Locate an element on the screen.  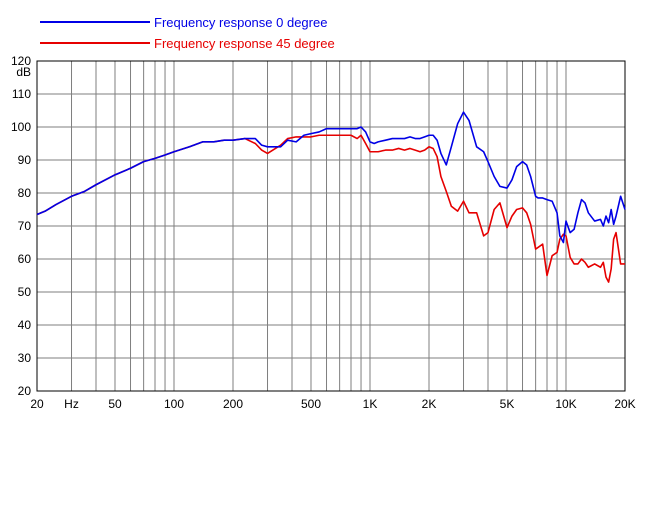
y-tick-label: 50 is located at coordinates (25, 292).